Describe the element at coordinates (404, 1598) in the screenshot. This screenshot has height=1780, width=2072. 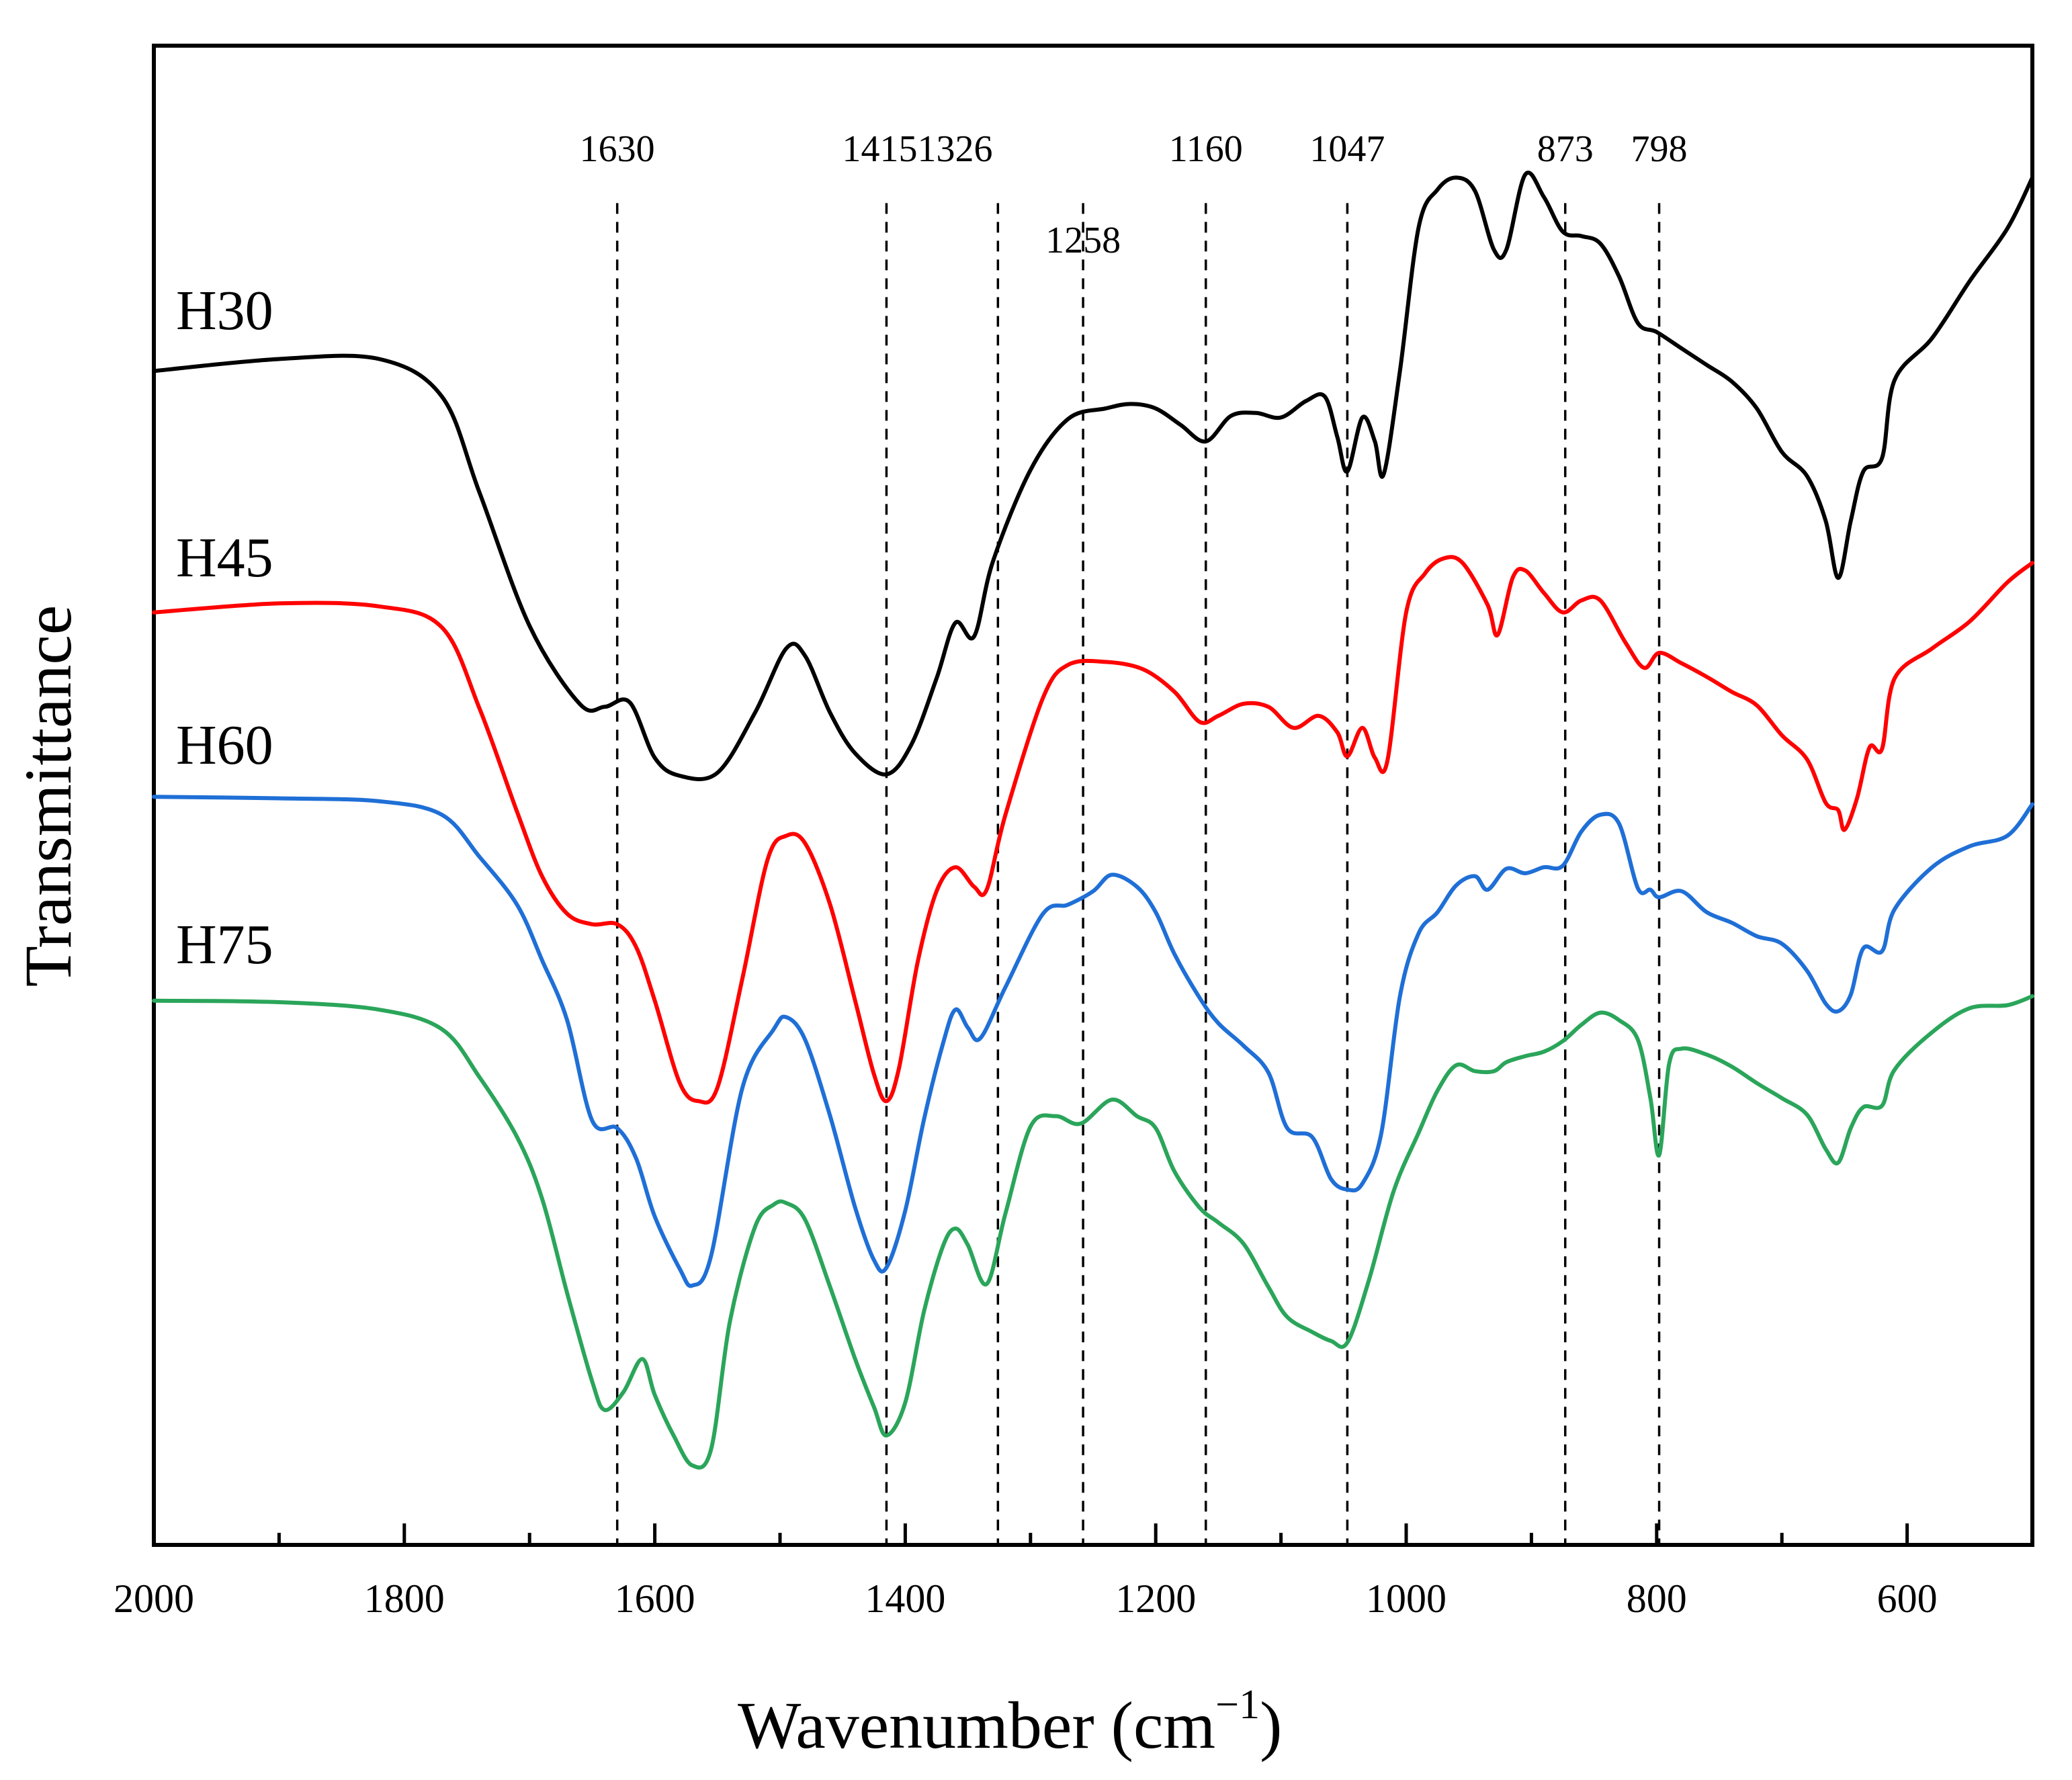
I see `x-tick-label: 1800` at that location.